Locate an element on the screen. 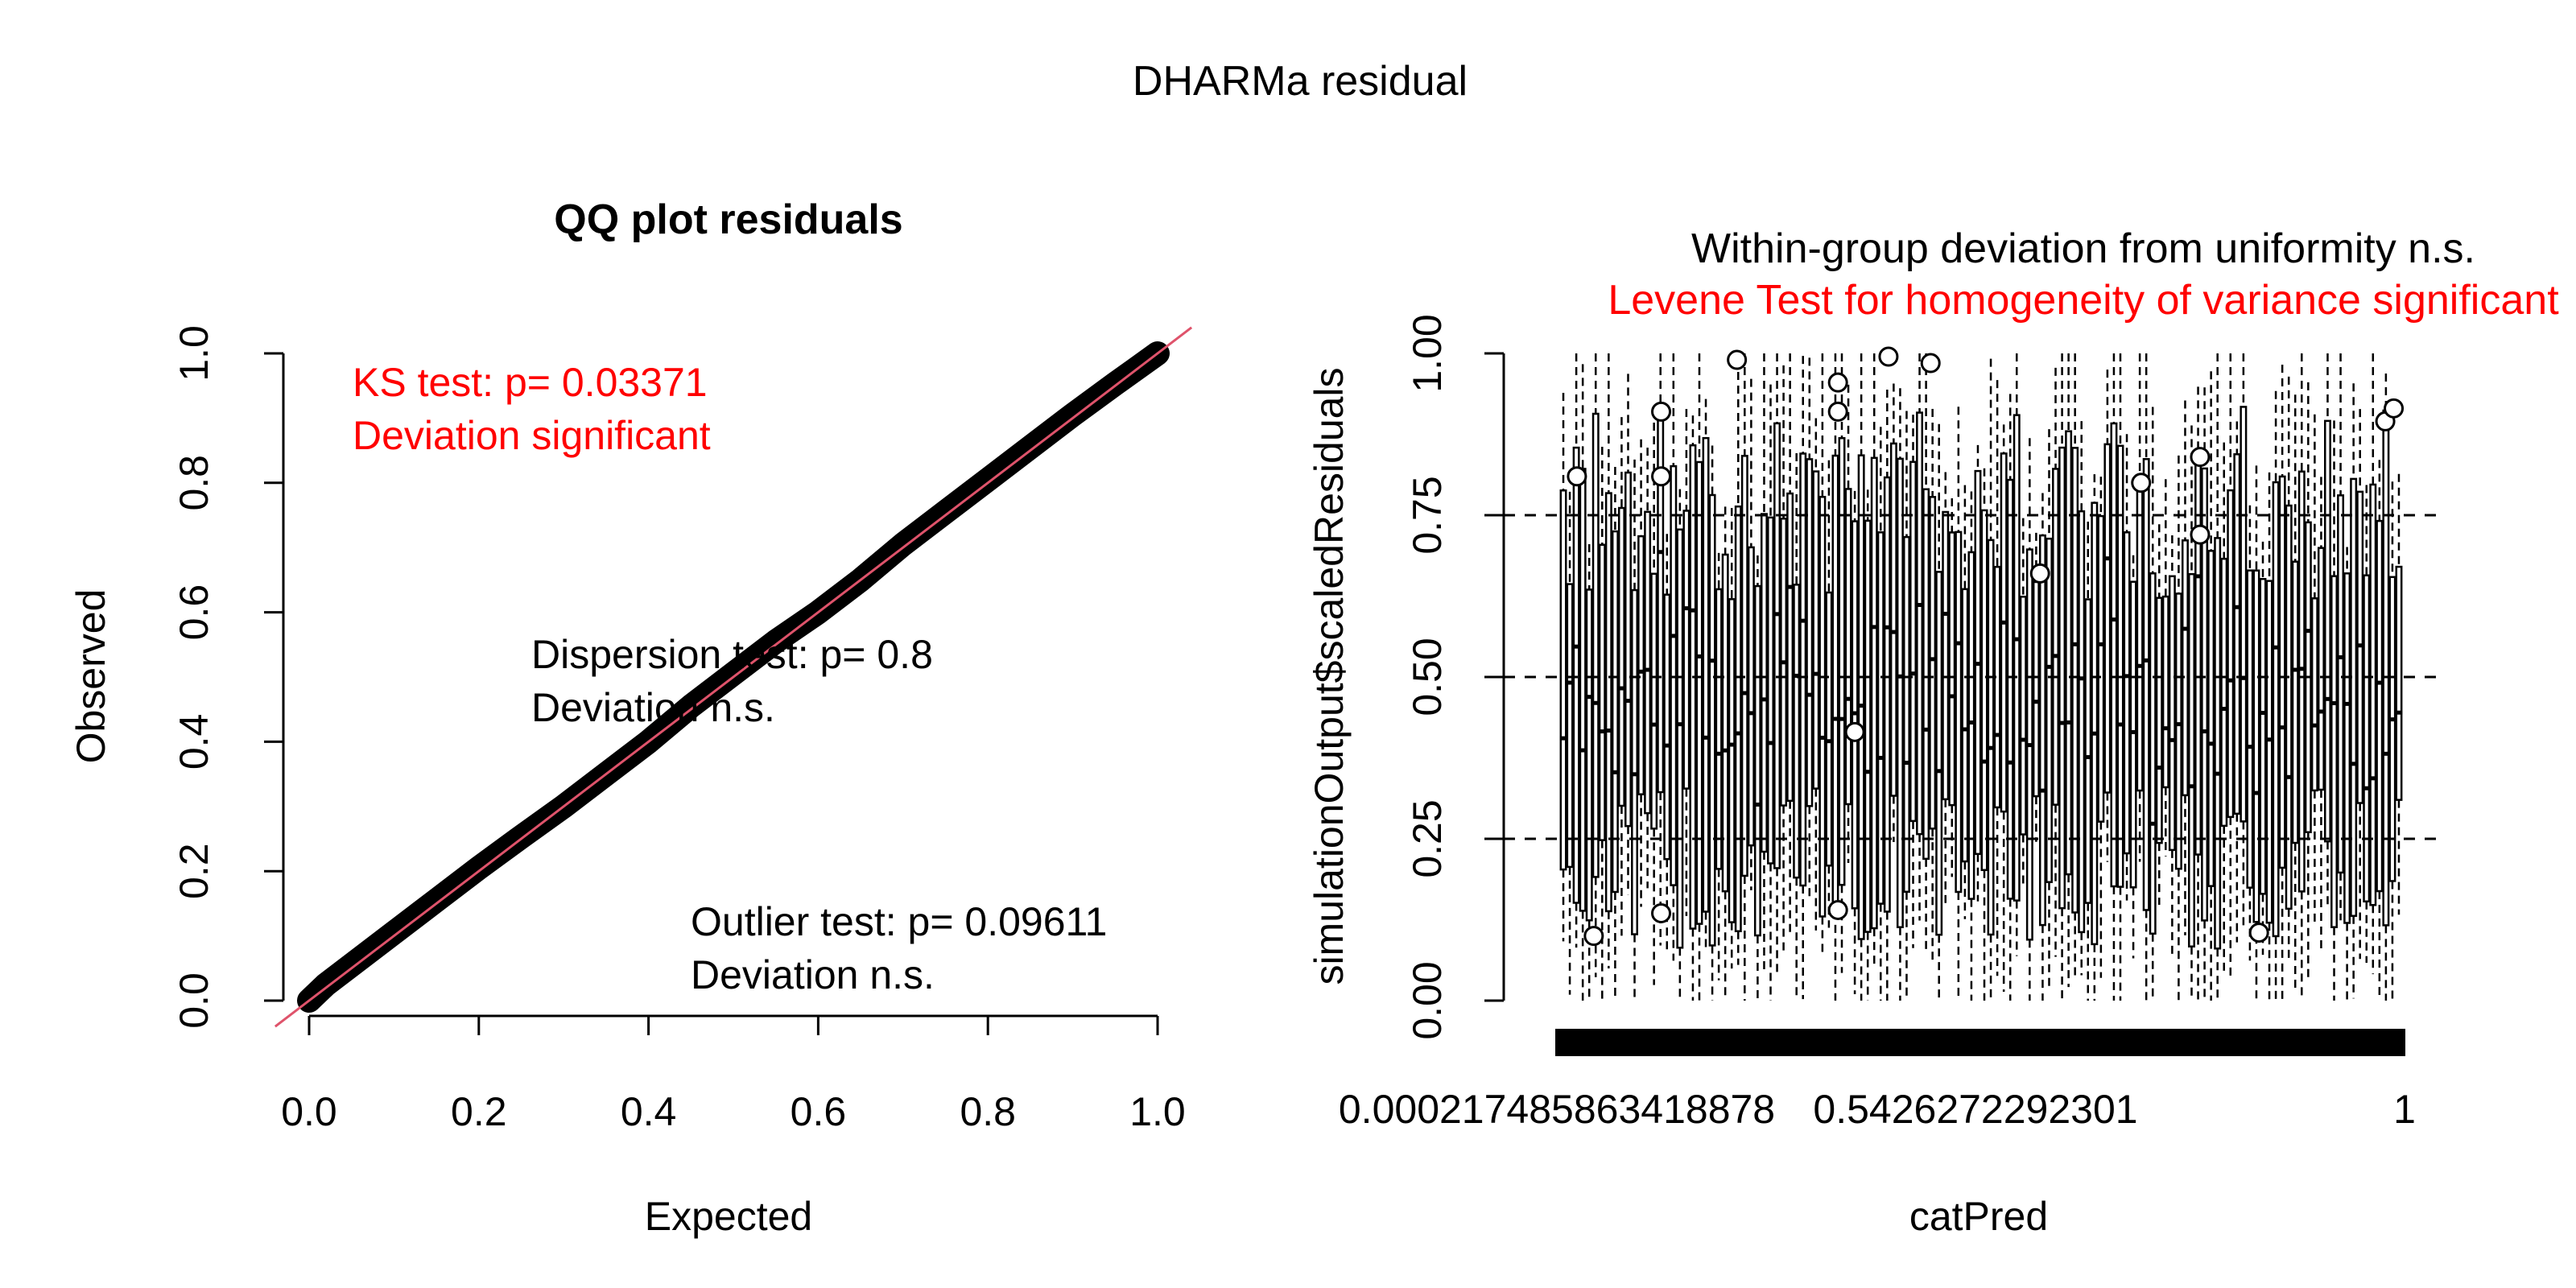  outlier-test-text: Outlier test: p= 0.09611 is located at coordinates (899, 921).